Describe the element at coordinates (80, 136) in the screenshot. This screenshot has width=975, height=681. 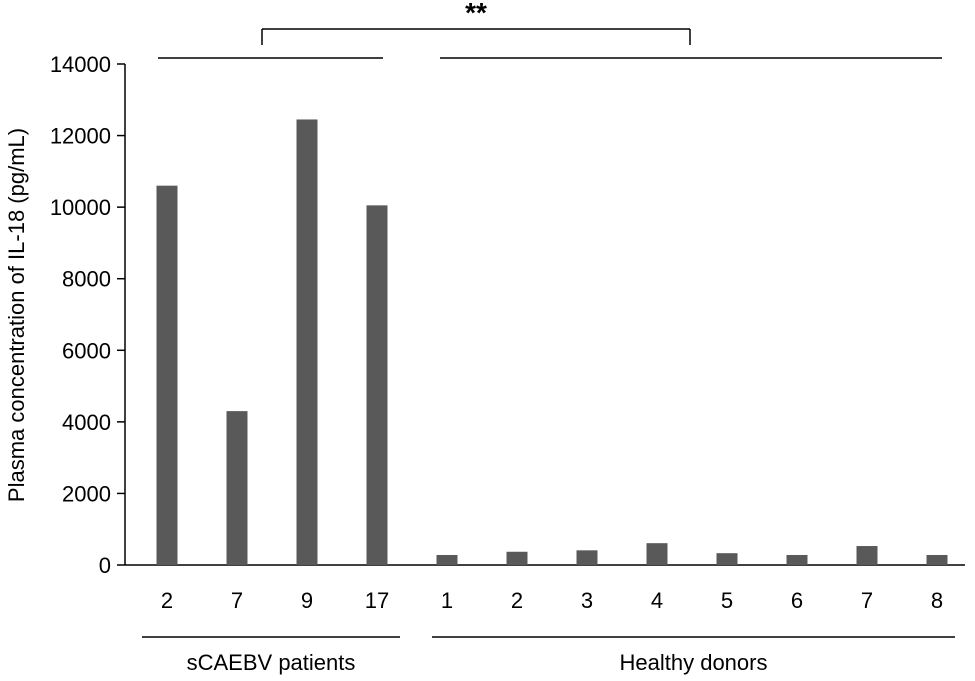
I see `y-tick-label: 12000` at that location.